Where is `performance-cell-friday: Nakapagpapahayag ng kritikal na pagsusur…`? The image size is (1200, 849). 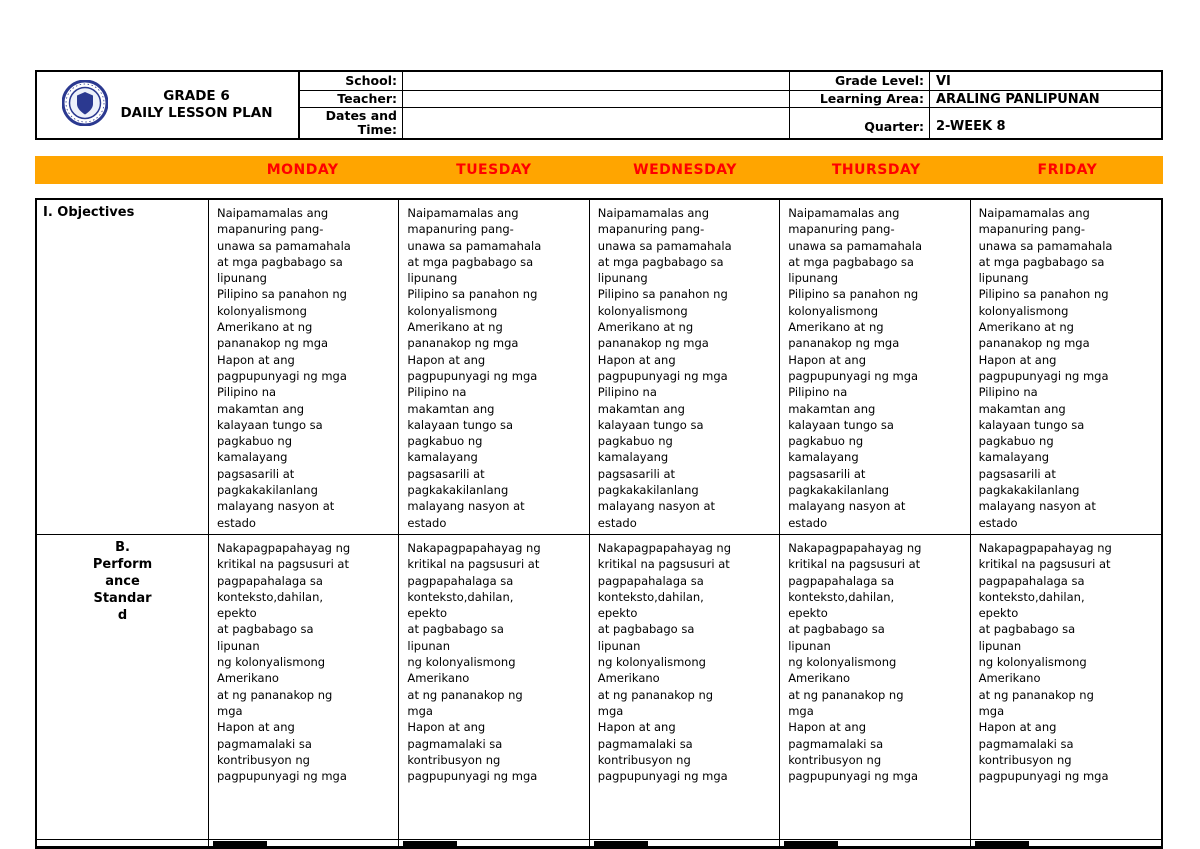 performance-cell-friday: Nakapagpapahayag ng kritikal na pagsusur… is located at coordinates (1065, 687).